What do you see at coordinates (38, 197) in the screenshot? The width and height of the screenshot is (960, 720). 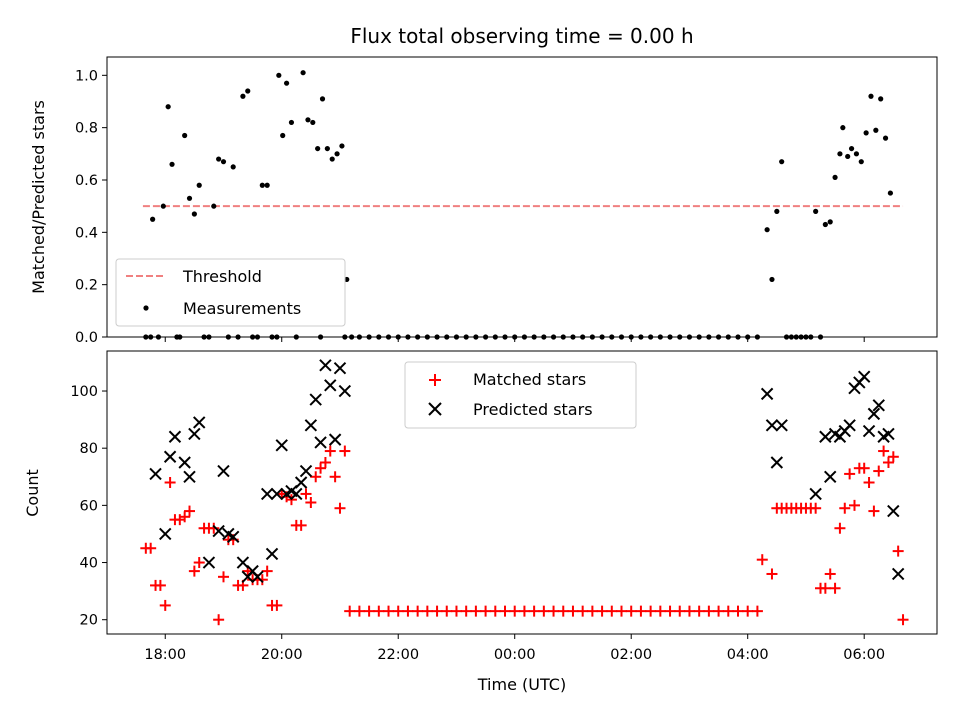 I see `ratio-y-axis-label: Matched/Predicted stars` at bounding box center [38, 197].